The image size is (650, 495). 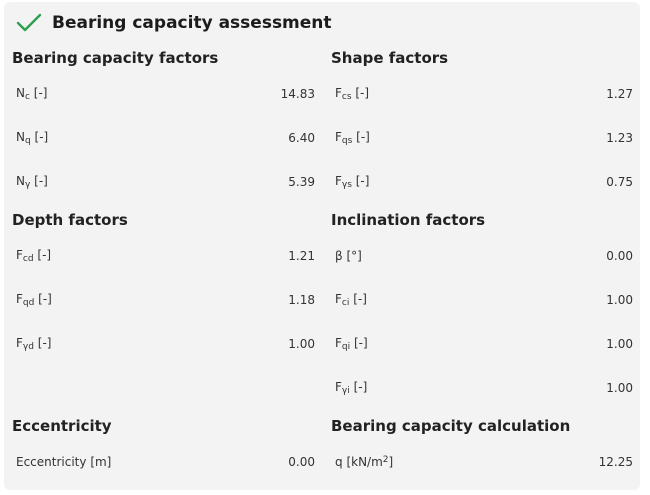 What do you see at coordinates (32, 182) in the screenshot?
I see `row-label: Nγ [-]` at bounding box center [32, 182].